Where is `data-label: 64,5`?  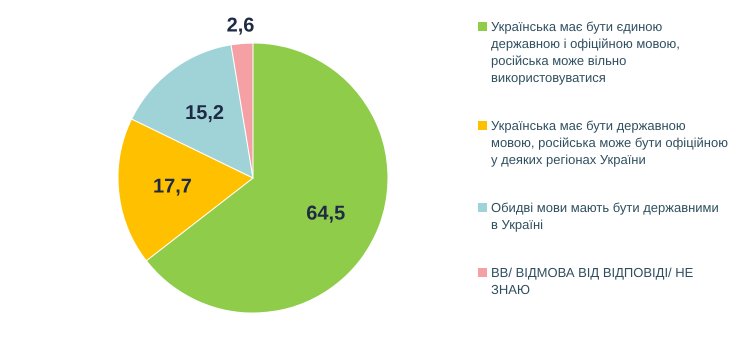
data-label: 64,5 is located at coordinates (326, 213).